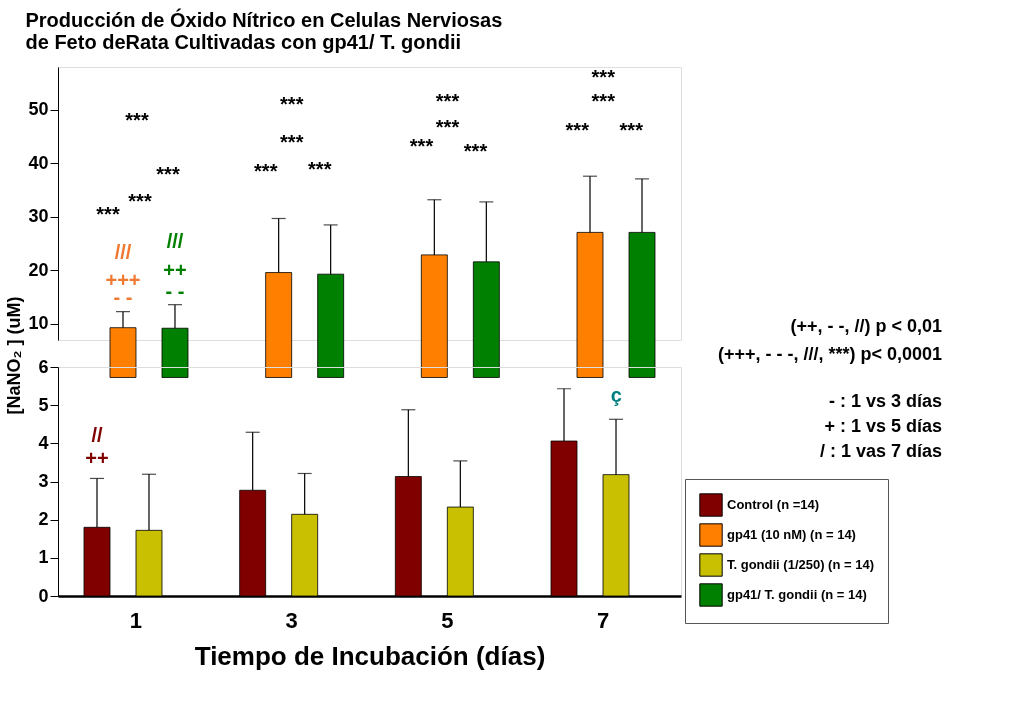  I want to click on y-tick-label: 1, so click(43, 557).